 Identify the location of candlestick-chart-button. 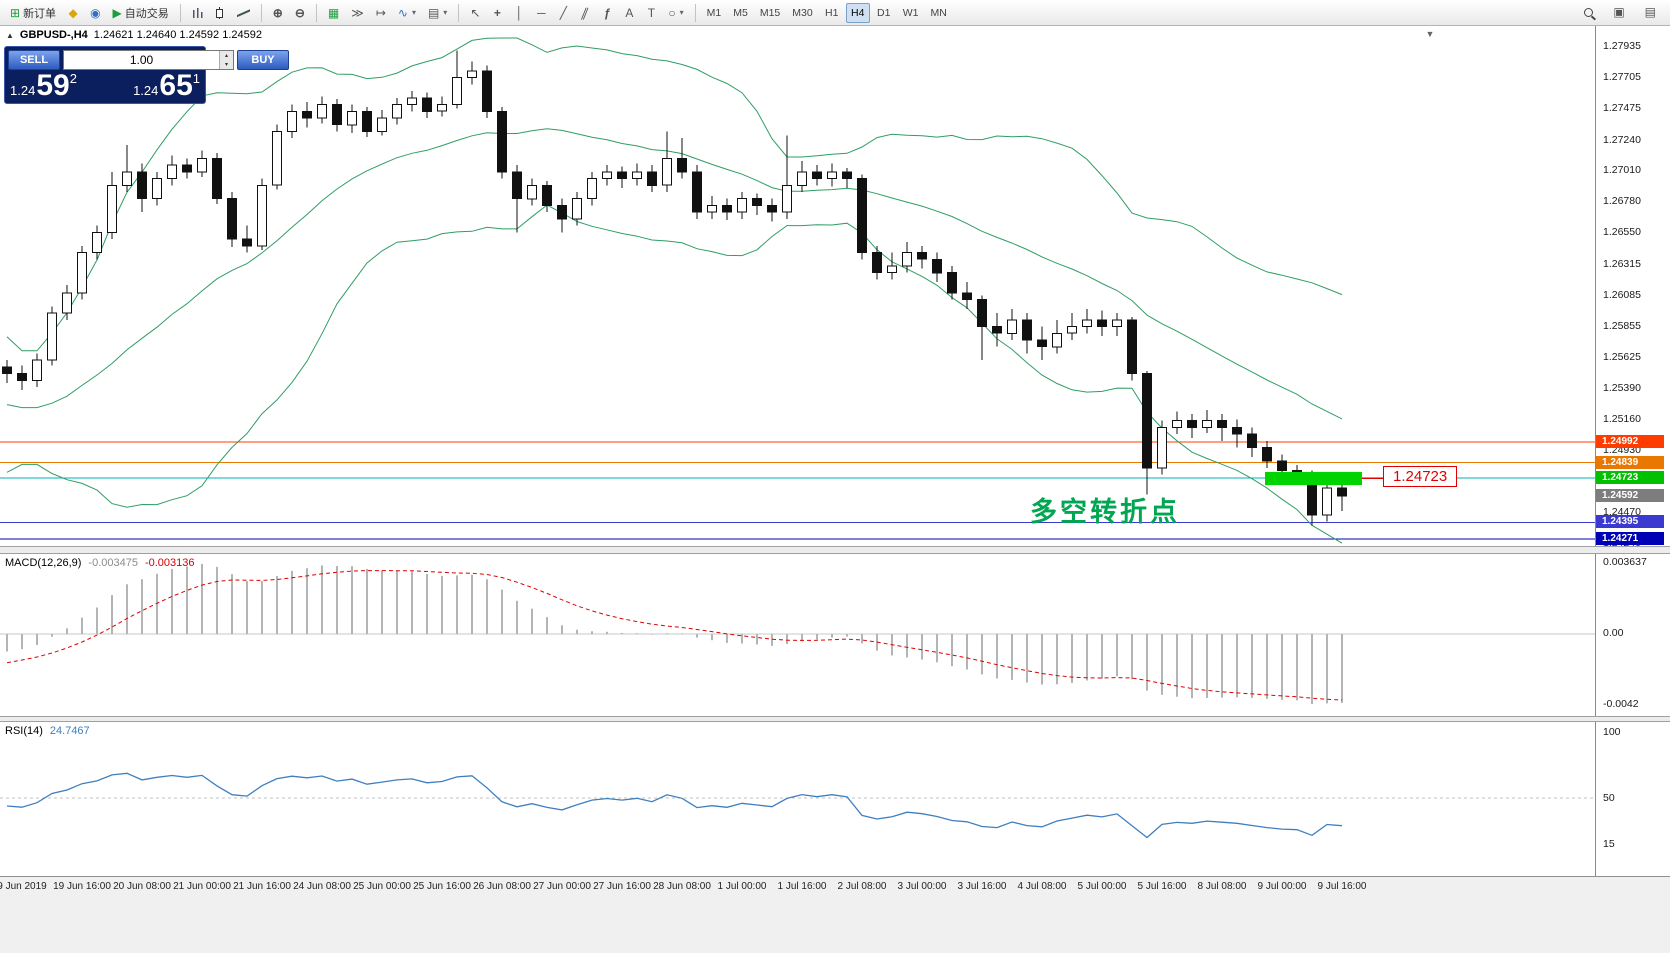
(220, 13).